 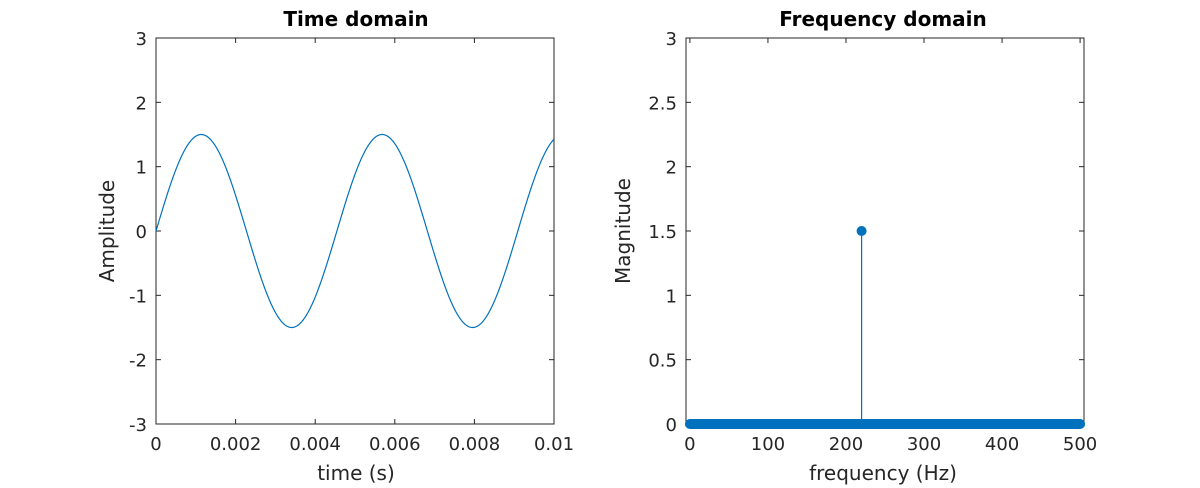 I want to click on frequency-domain-x-tick-label: 0, so click(x=689, y=444).